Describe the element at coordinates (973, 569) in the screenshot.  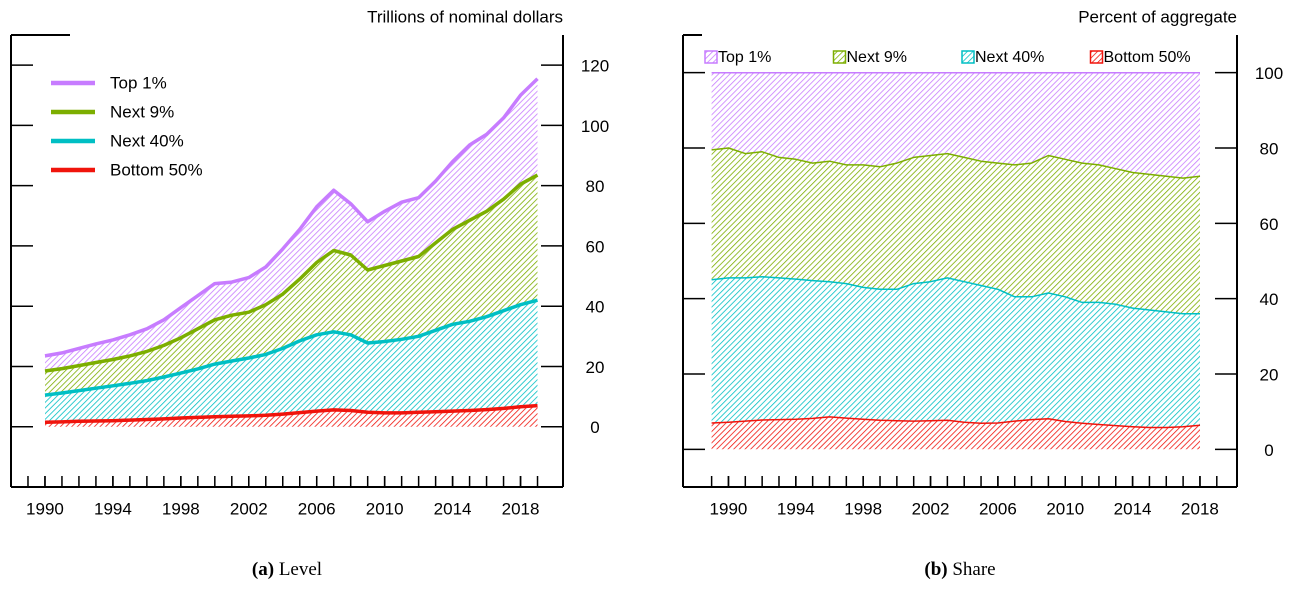
I see `caption-text: Share` at that location.